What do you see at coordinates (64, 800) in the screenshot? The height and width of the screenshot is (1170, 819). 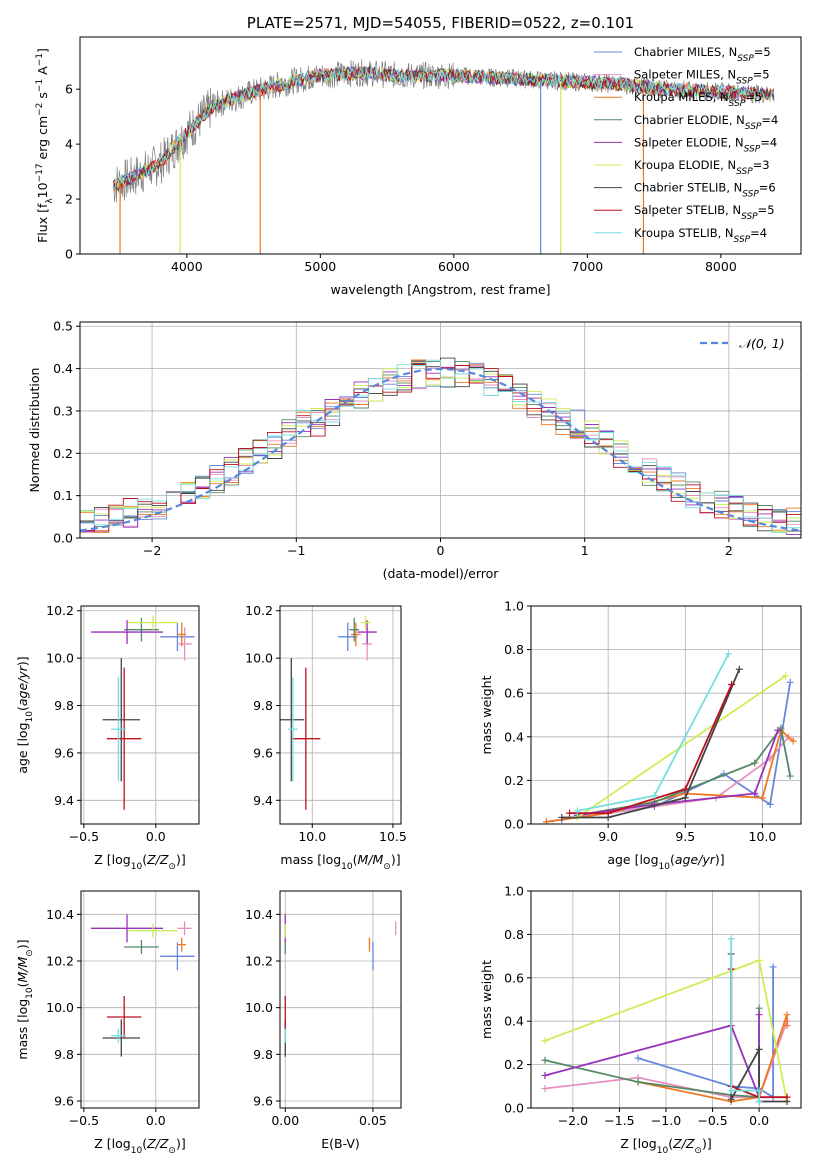 I see `y-tick-label: 9.4` at bounding box center [64, 800].